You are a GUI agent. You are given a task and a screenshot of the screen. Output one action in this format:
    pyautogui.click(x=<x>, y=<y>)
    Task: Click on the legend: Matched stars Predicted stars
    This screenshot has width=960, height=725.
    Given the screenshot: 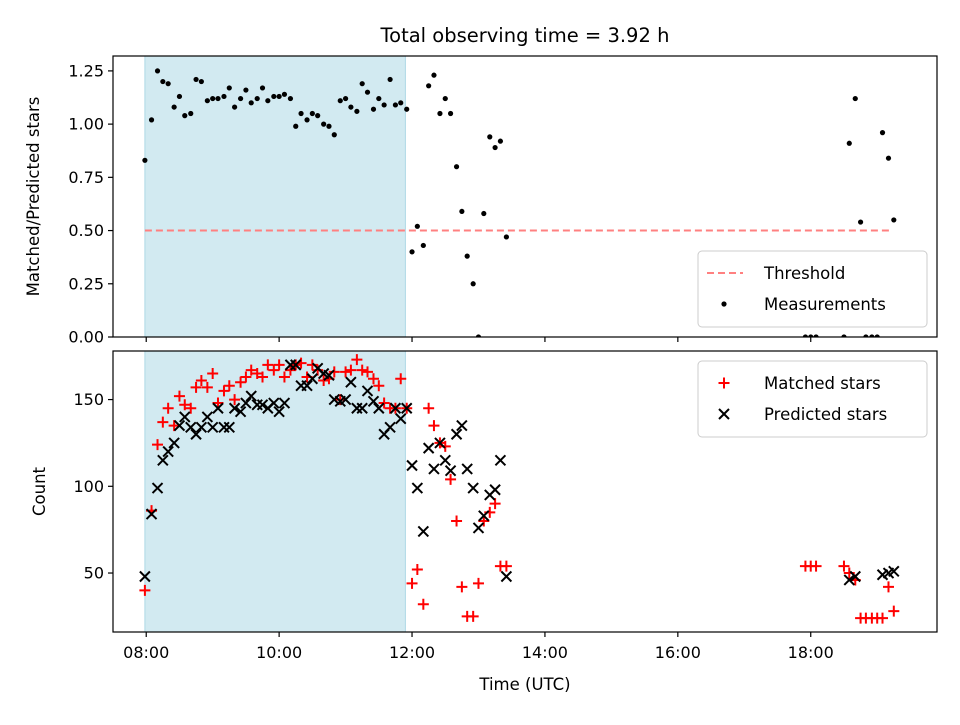 What is the action you would take?
    pyautogui.click(x=812, y=399)
    